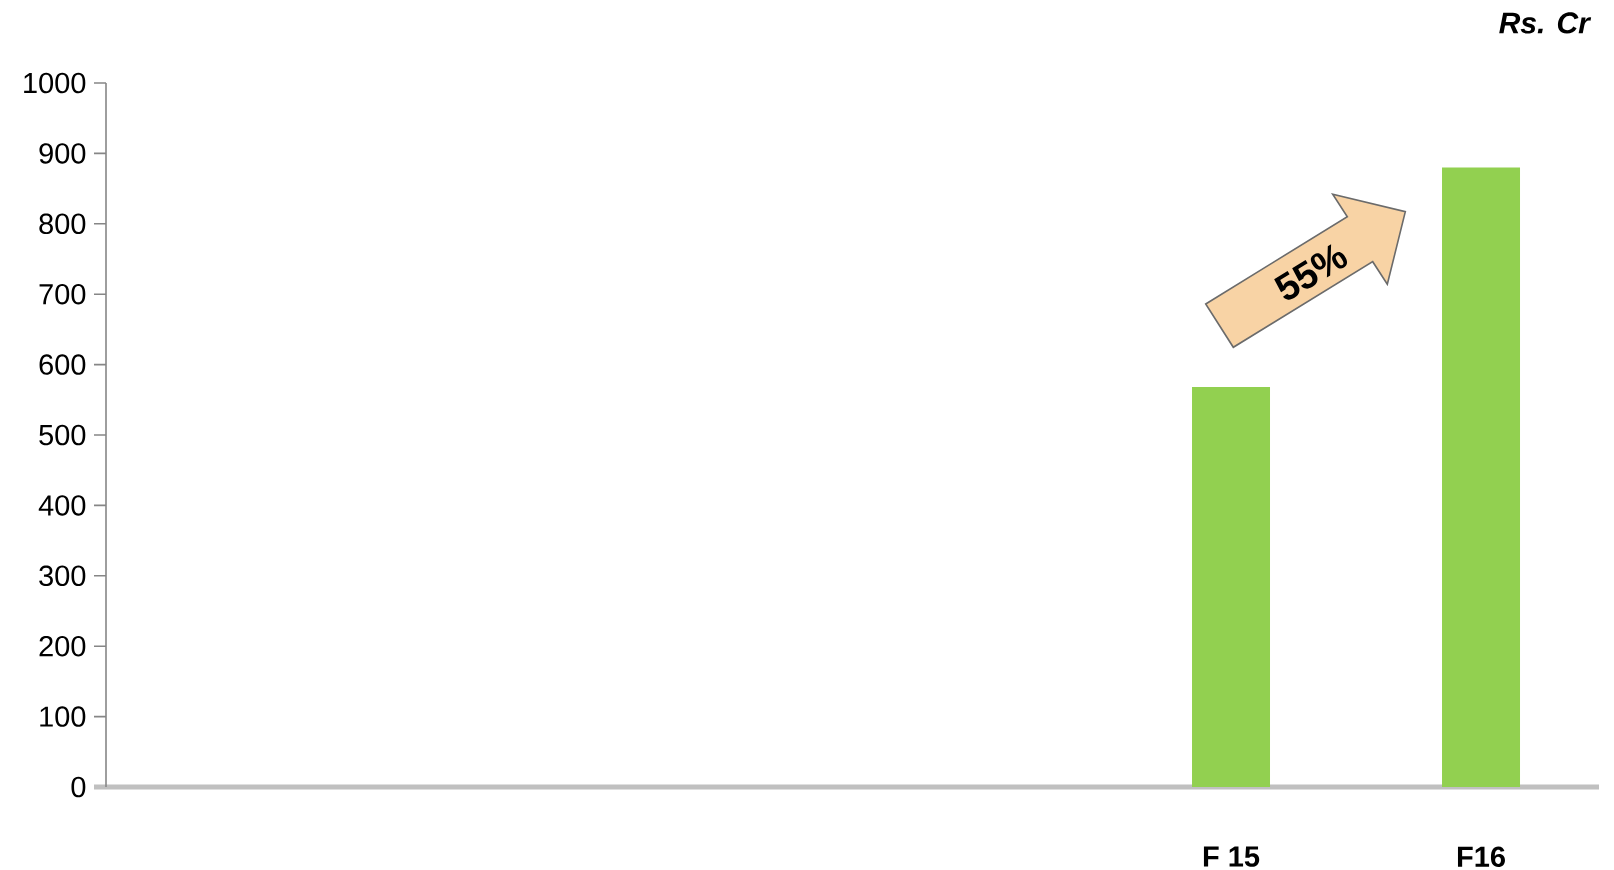  What do you see at coordinates (1545, 23) in the screenshot?
I see `y-axis-title: Rs. Cr` at bounding box center [1545, 23].